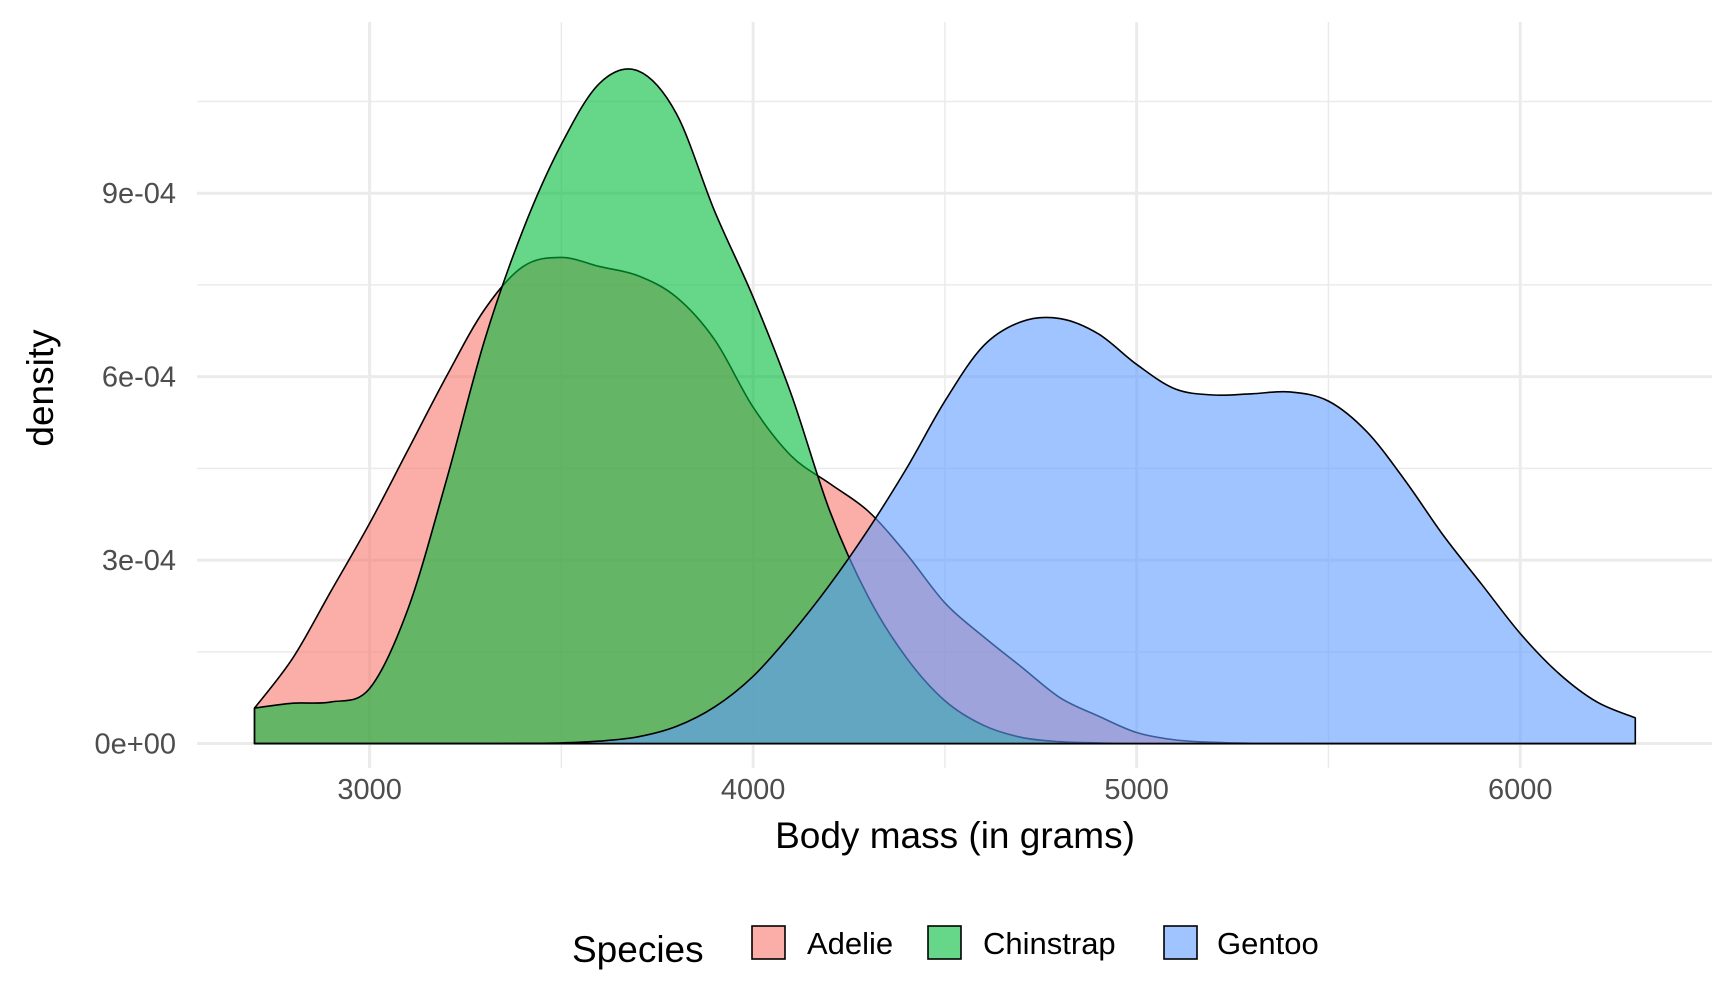 This screenshot has height=1008, width=1728. What do you see at coordinates (1049, 943) in the screenshot?
I see `legend-label-chinstrap: Chinstrap` at bounding box center [1049, 943].